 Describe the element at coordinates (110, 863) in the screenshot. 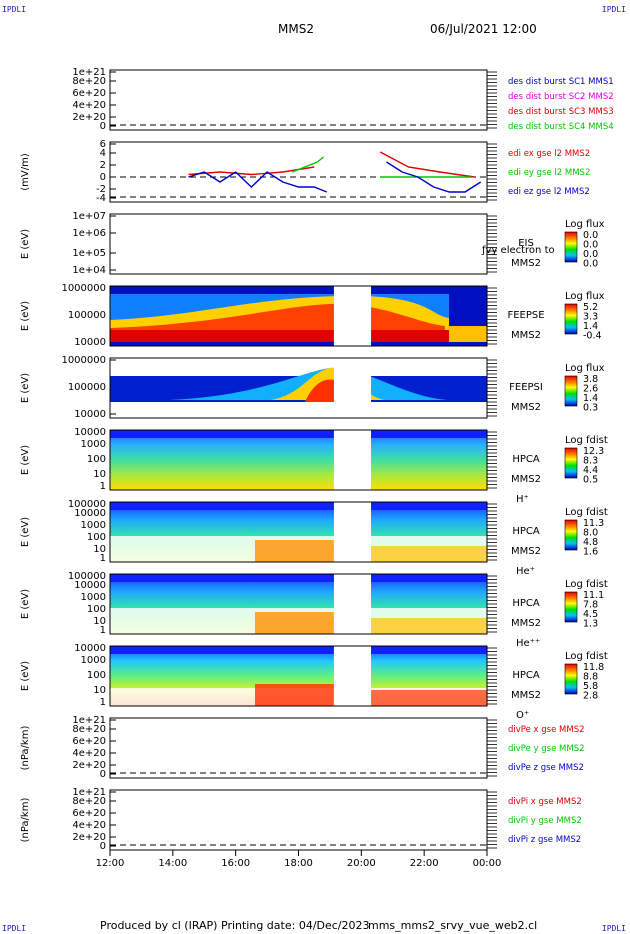

I see `x-tick-label: 12:00` at that location.